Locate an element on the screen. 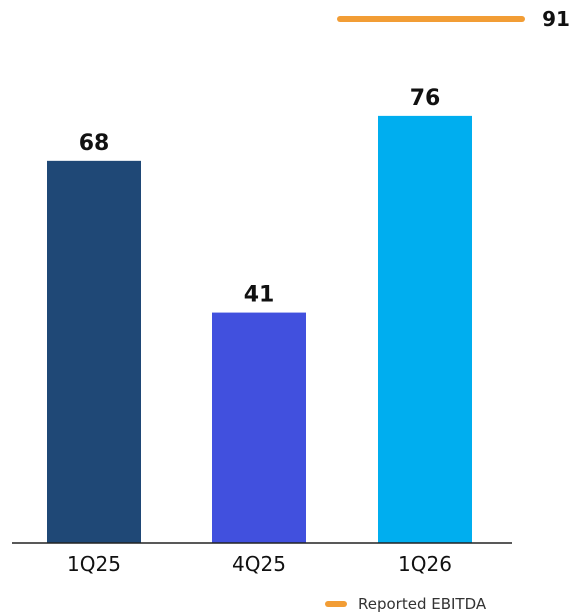 This screenshot has width=575, height=614. bar-value-label-4q25: 41 is located at coordinates (259, 295).